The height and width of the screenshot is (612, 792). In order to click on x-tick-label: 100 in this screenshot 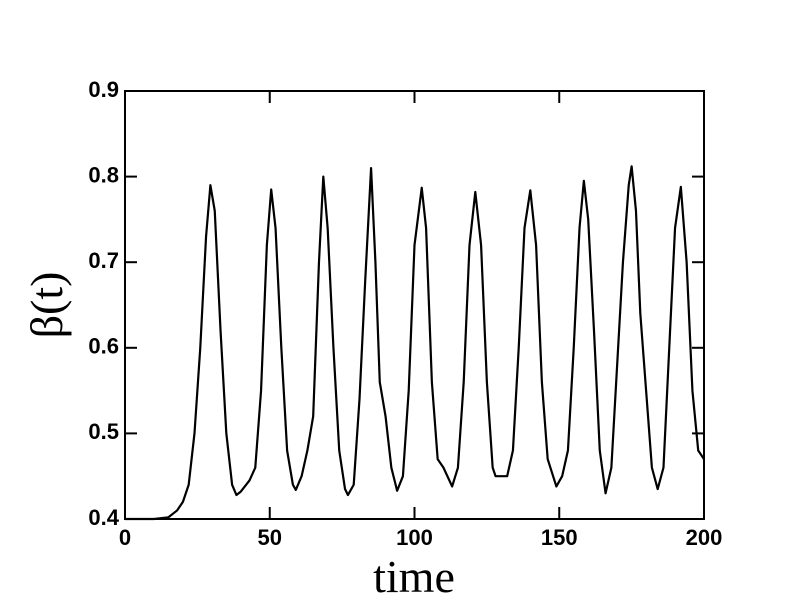, I will do `click(414, 537)`.